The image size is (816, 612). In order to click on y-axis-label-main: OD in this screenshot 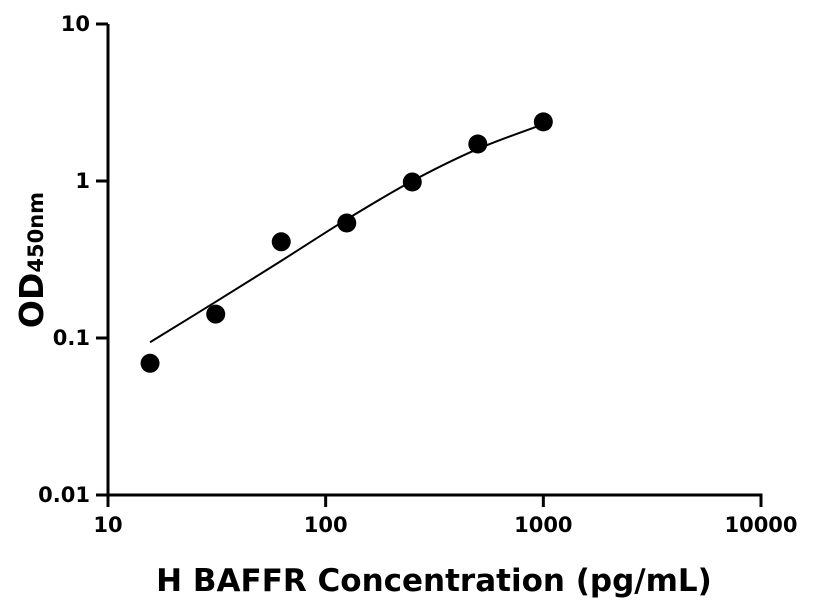, I will do `click(31, 300)`.